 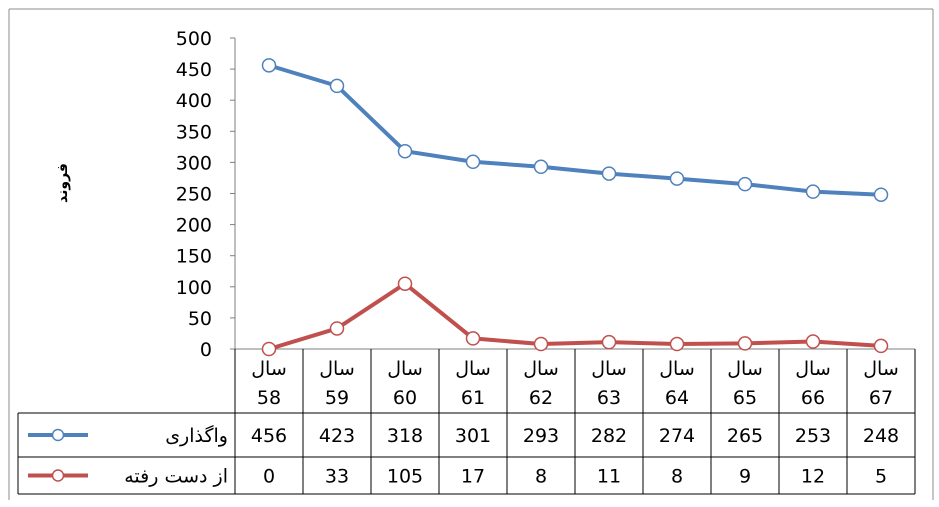 What do you see at coordinates (194, 288) in the screenshot?
I see `y-tick-label: 100` at bounding box center [194, 288].